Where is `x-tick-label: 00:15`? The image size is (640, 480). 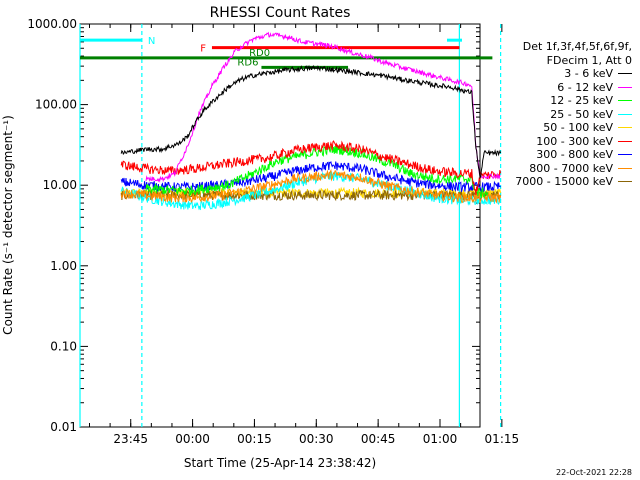
x-tick-label: 00:15 is located at coordinates (254, 439).